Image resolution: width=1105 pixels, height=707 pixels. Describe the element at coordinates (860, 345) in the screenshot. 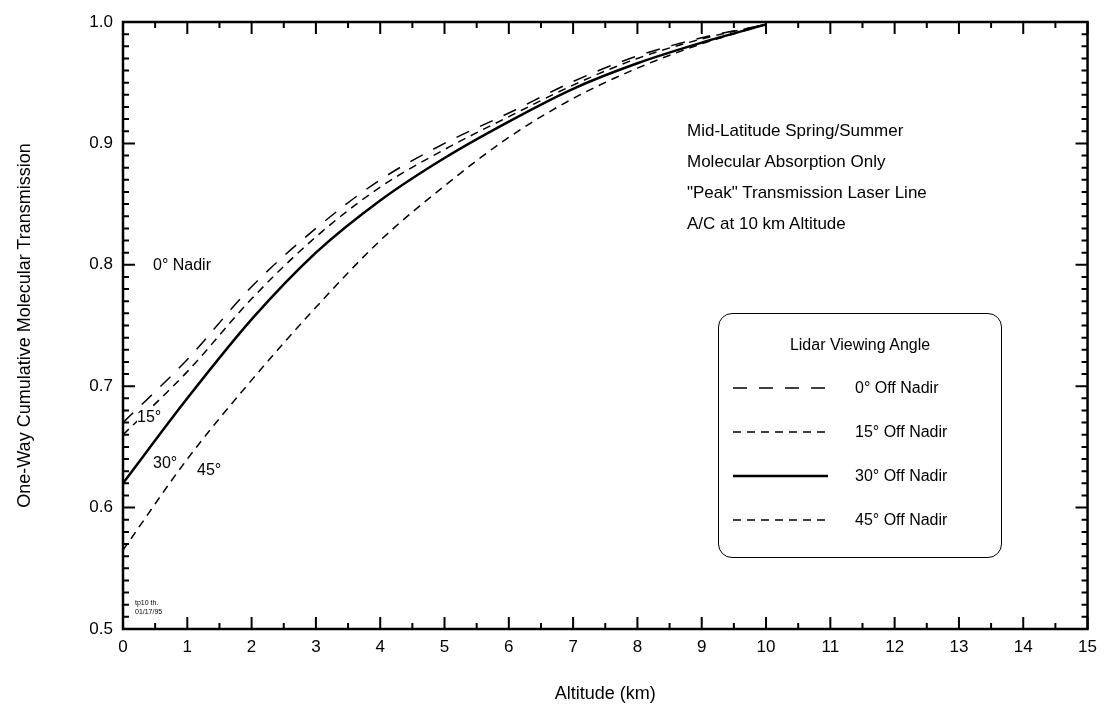

I see `legend-title: Lidar Viewing Angle` at that location.